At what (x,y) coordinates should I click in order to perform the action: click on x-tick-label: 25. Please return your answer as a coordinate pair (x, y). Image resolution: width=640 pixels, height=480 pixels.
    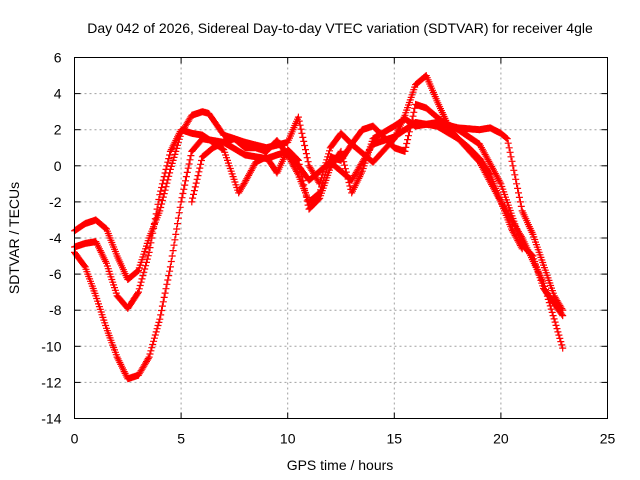
    Looking at the image, I should click on (608, 439).